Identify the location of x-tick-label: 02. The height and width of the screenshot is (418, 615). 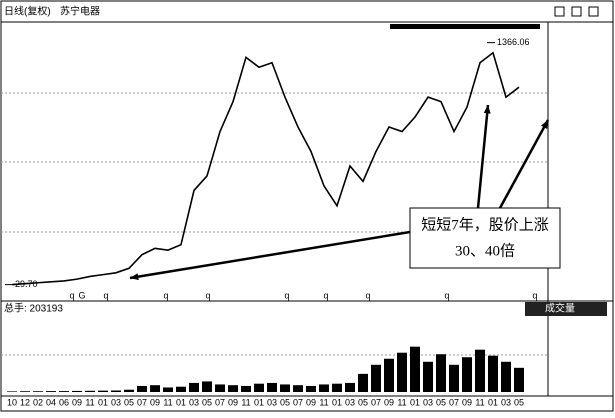
(38, 402).